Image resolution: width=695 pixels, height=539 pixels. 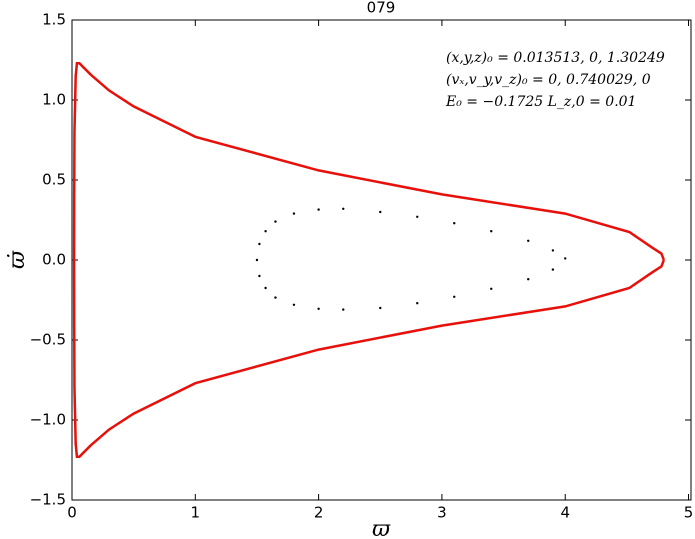 What do you see at coordinates (381, 8) in the screenshot?
I see `chart-title: 079` at bounding box center [381, 8].